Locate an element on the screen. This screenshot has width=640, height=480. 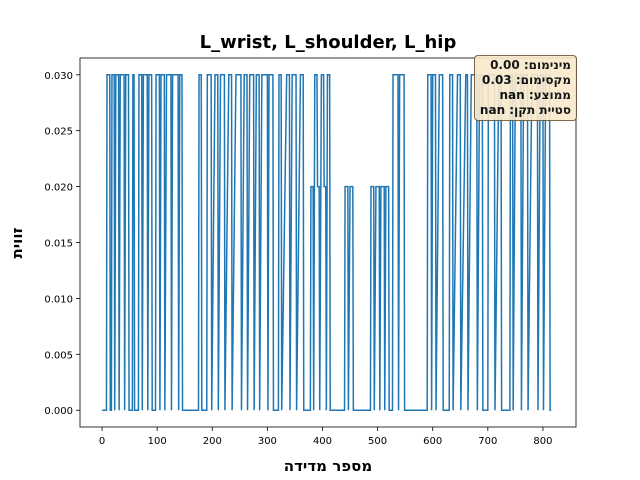
chart-title: L_wrist, L_shoulder, L_hip is located at coordinates (328, 42).